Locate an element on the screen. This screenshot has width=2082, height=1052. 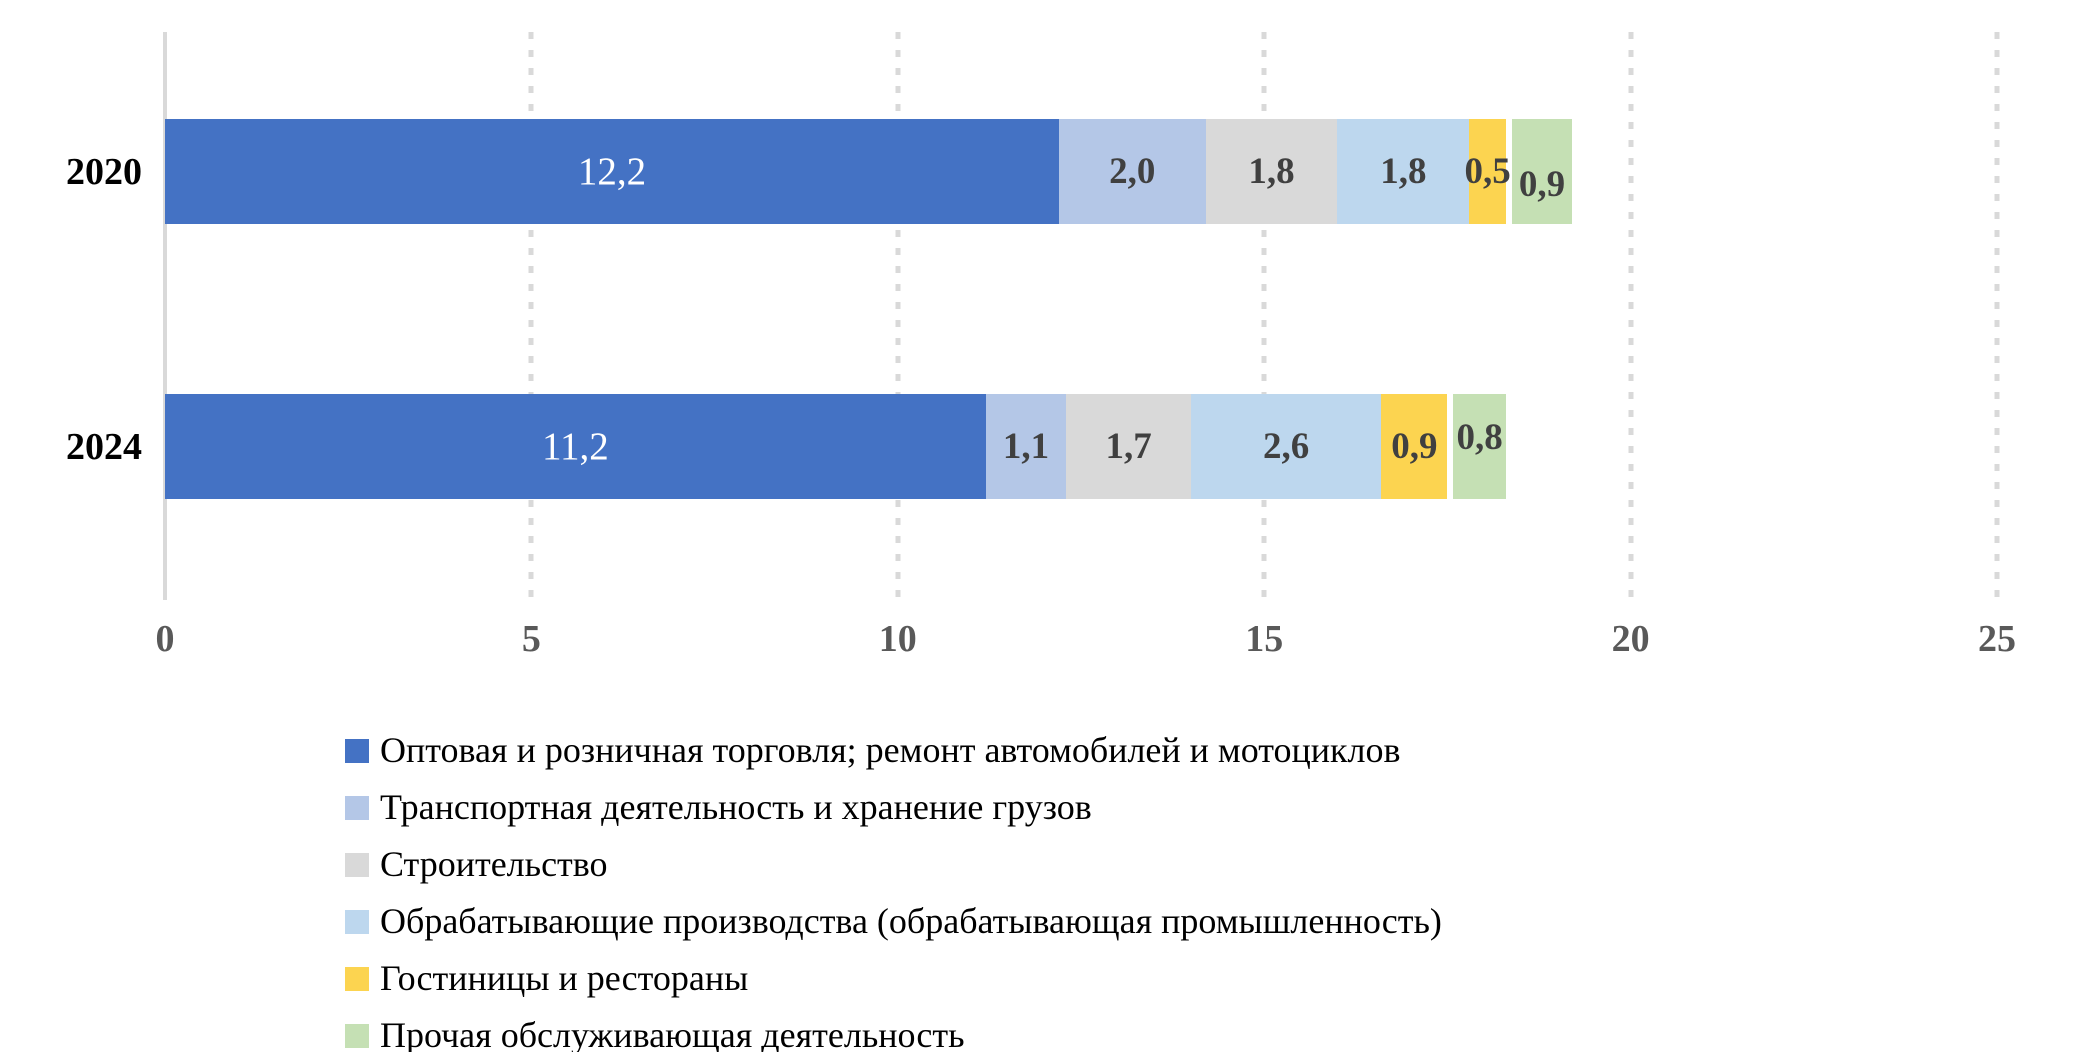
category-label-2020: 2020 is located at coordinates (104, 172).